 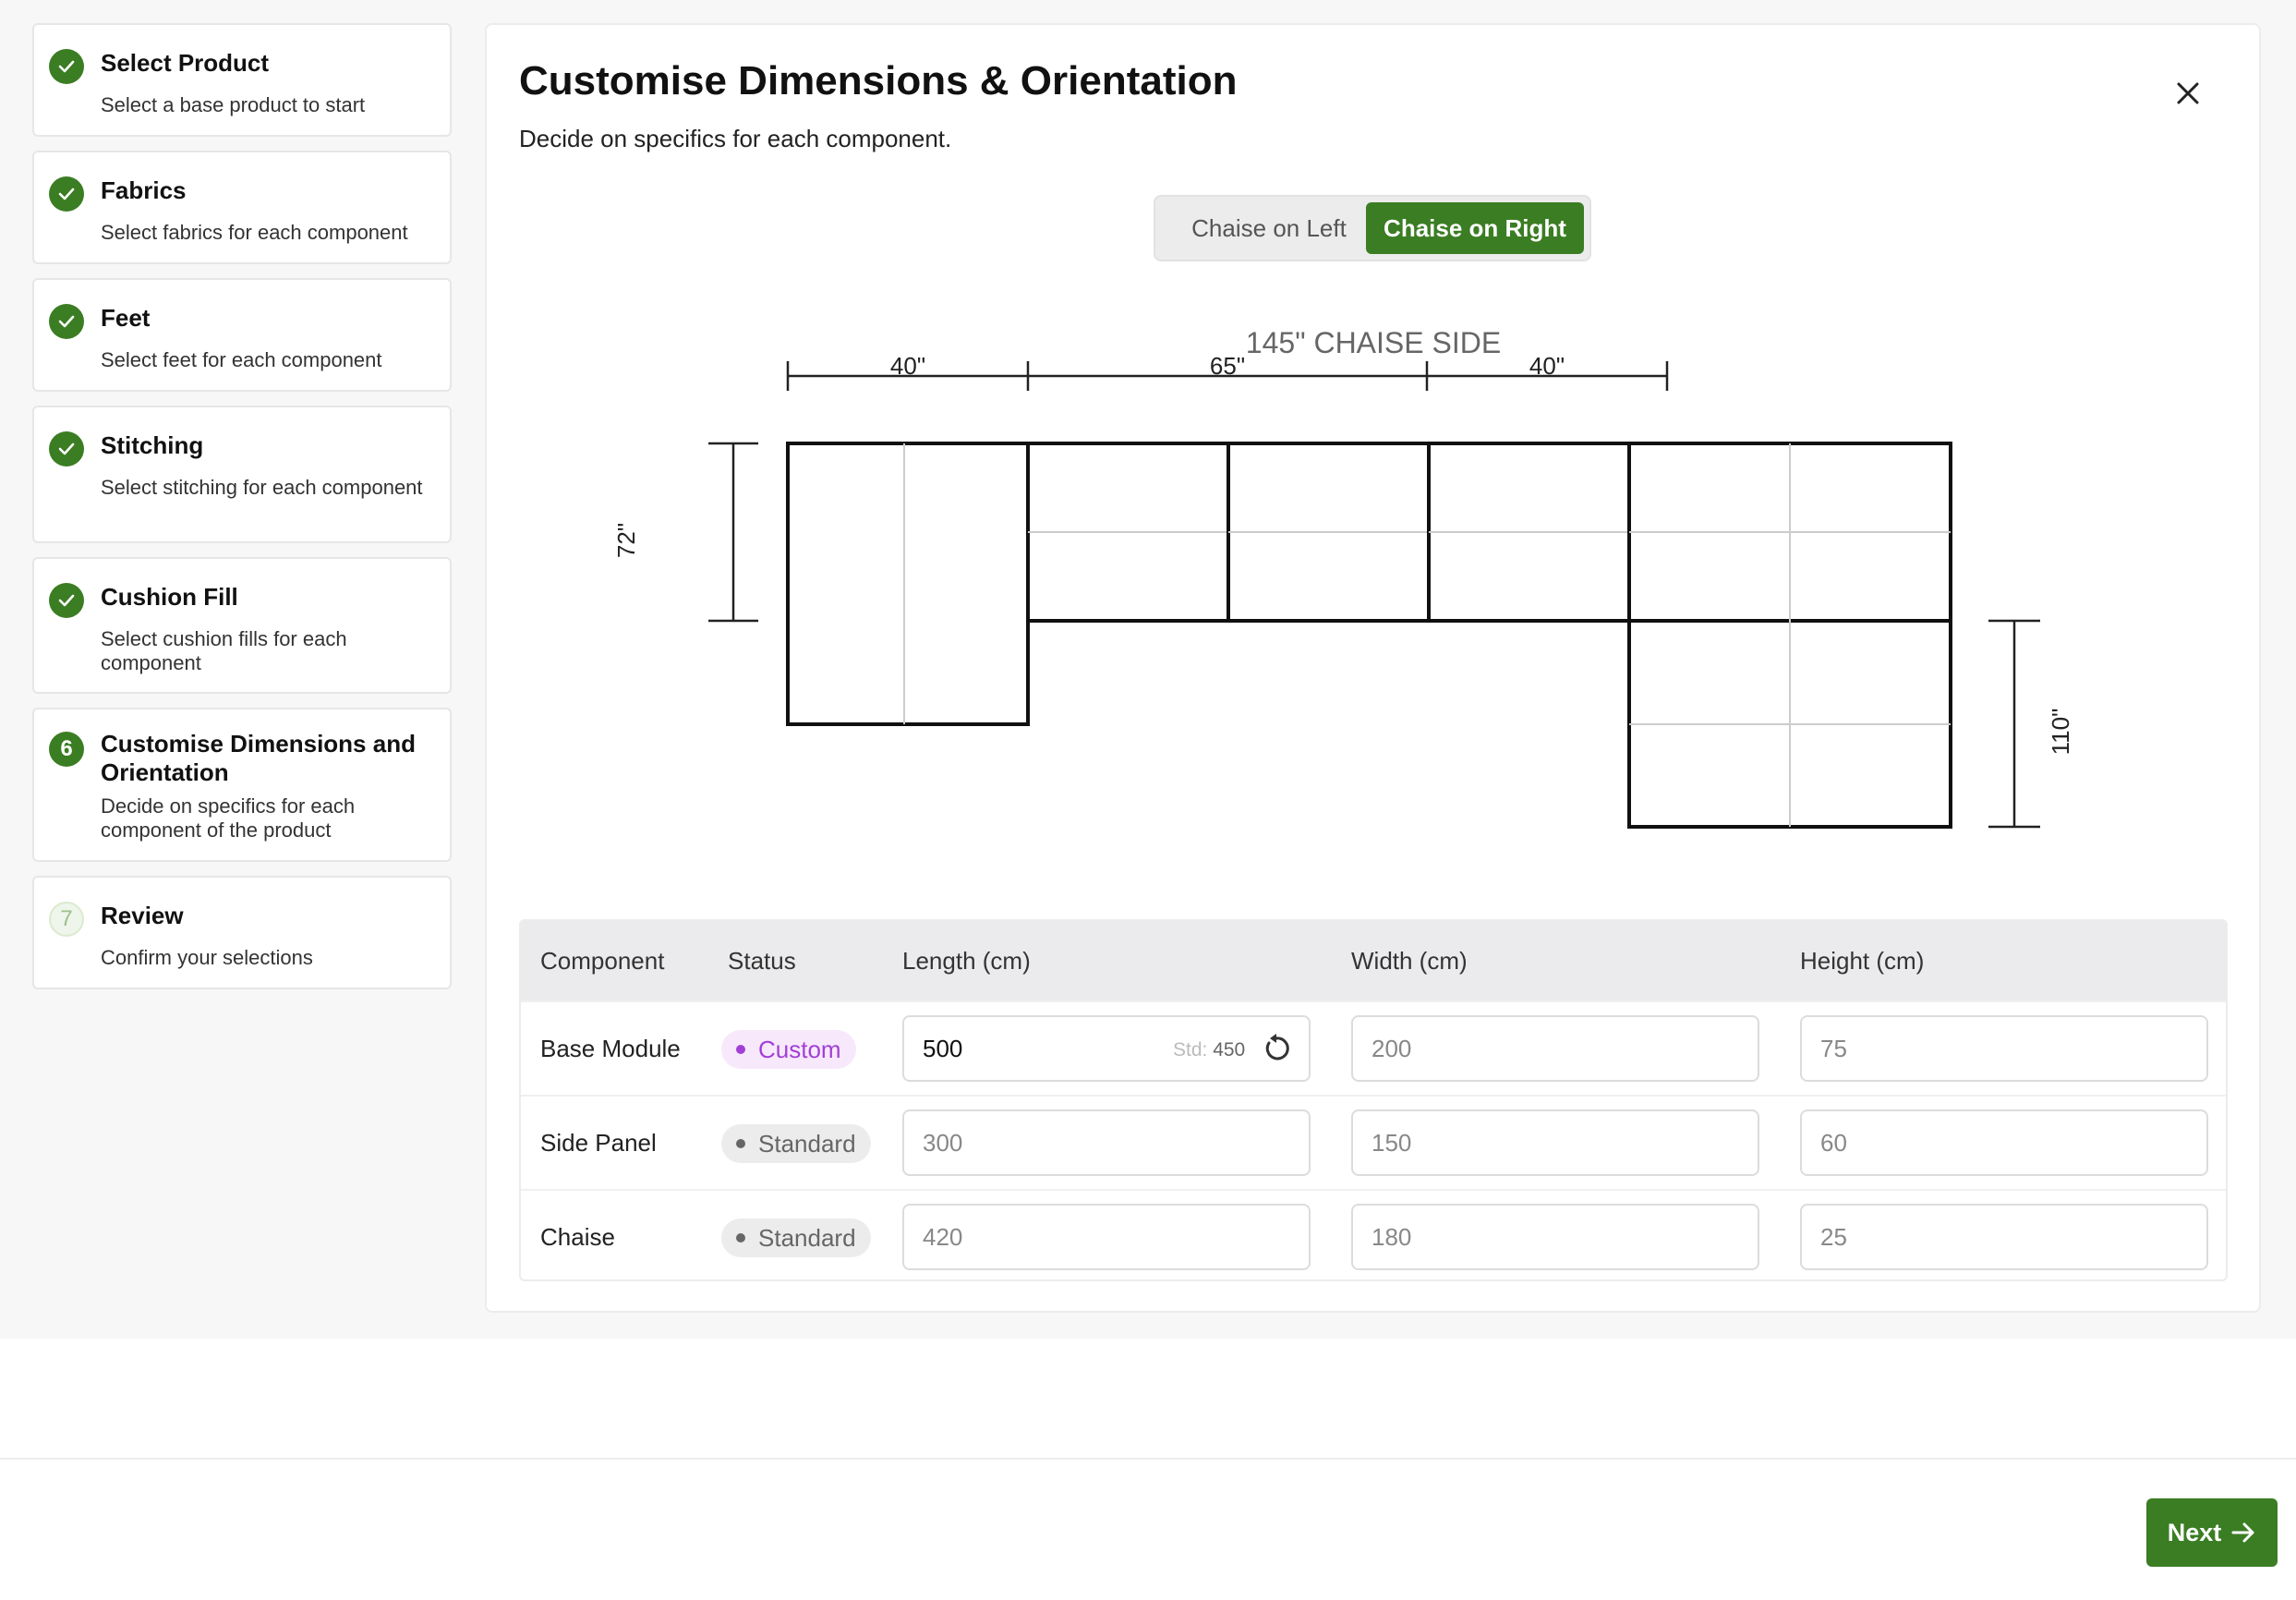 What do you see at coordinates (242, 932) in the screenshot?
I see `step-review: 7 Review Confirm your selections` at bounding box center [242, 932].